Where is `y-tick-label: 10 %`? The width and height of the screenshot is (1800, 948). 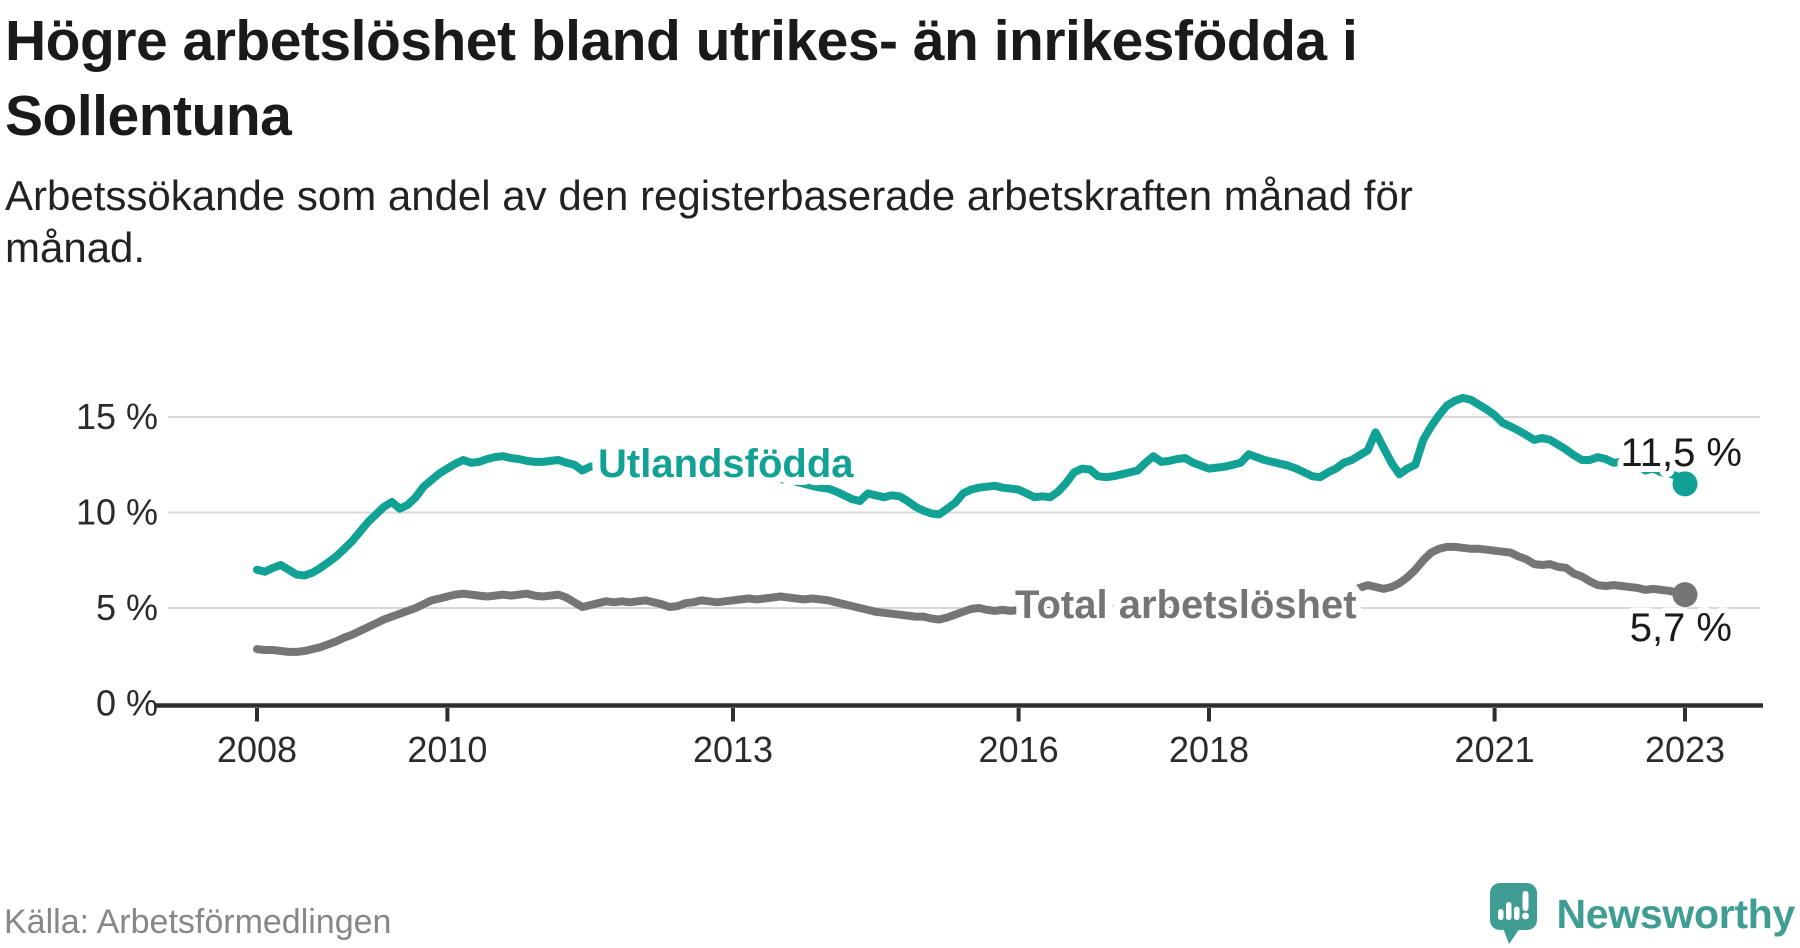
y-tick-label: 10 % is located at coordinates (117, 512).